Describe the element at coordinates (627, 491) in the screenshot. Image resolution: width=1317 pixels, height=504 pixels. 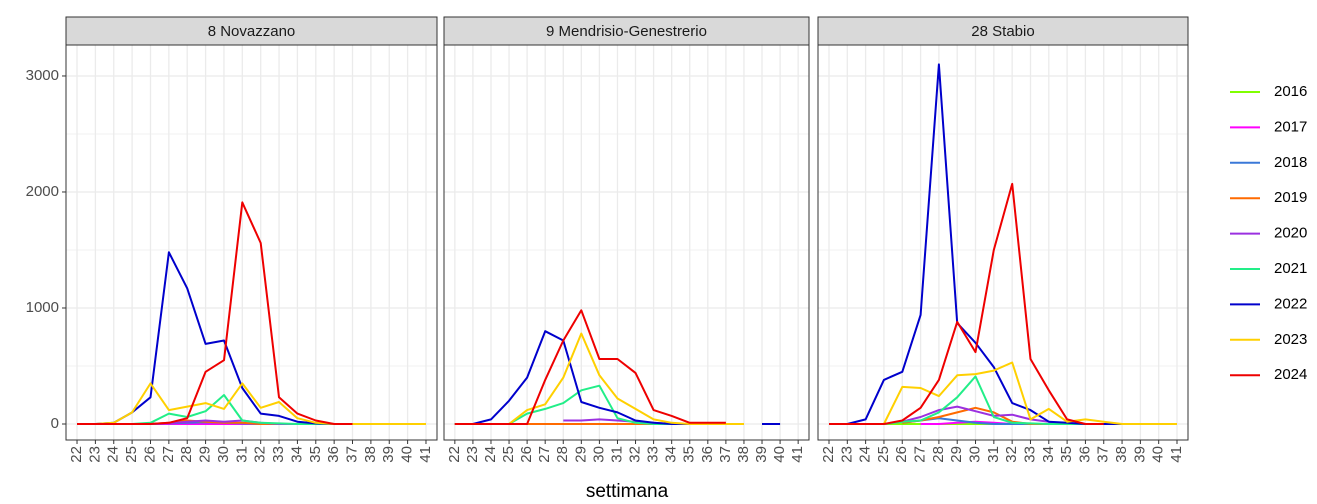
I see `x-axis-label: settimana` at that location.